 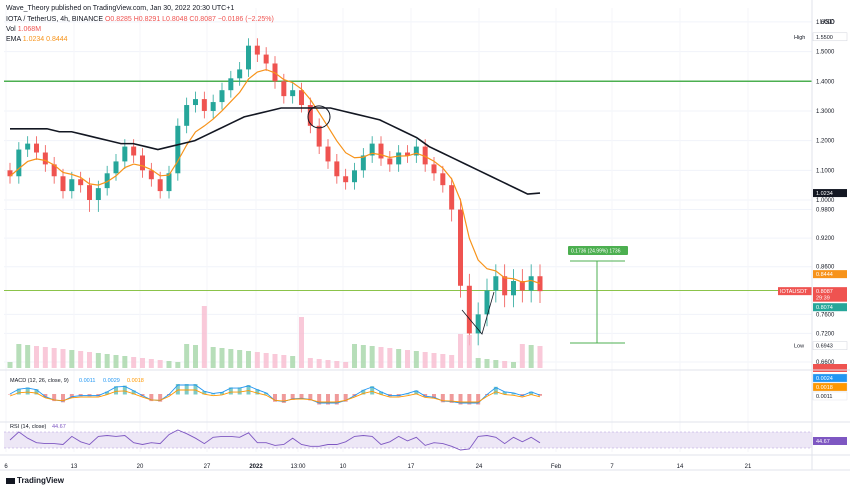 What do you see at coordinates (824, 292) in the screenshot?
I see `price-label-value: 0.8087` at bounding box center [824, 292].